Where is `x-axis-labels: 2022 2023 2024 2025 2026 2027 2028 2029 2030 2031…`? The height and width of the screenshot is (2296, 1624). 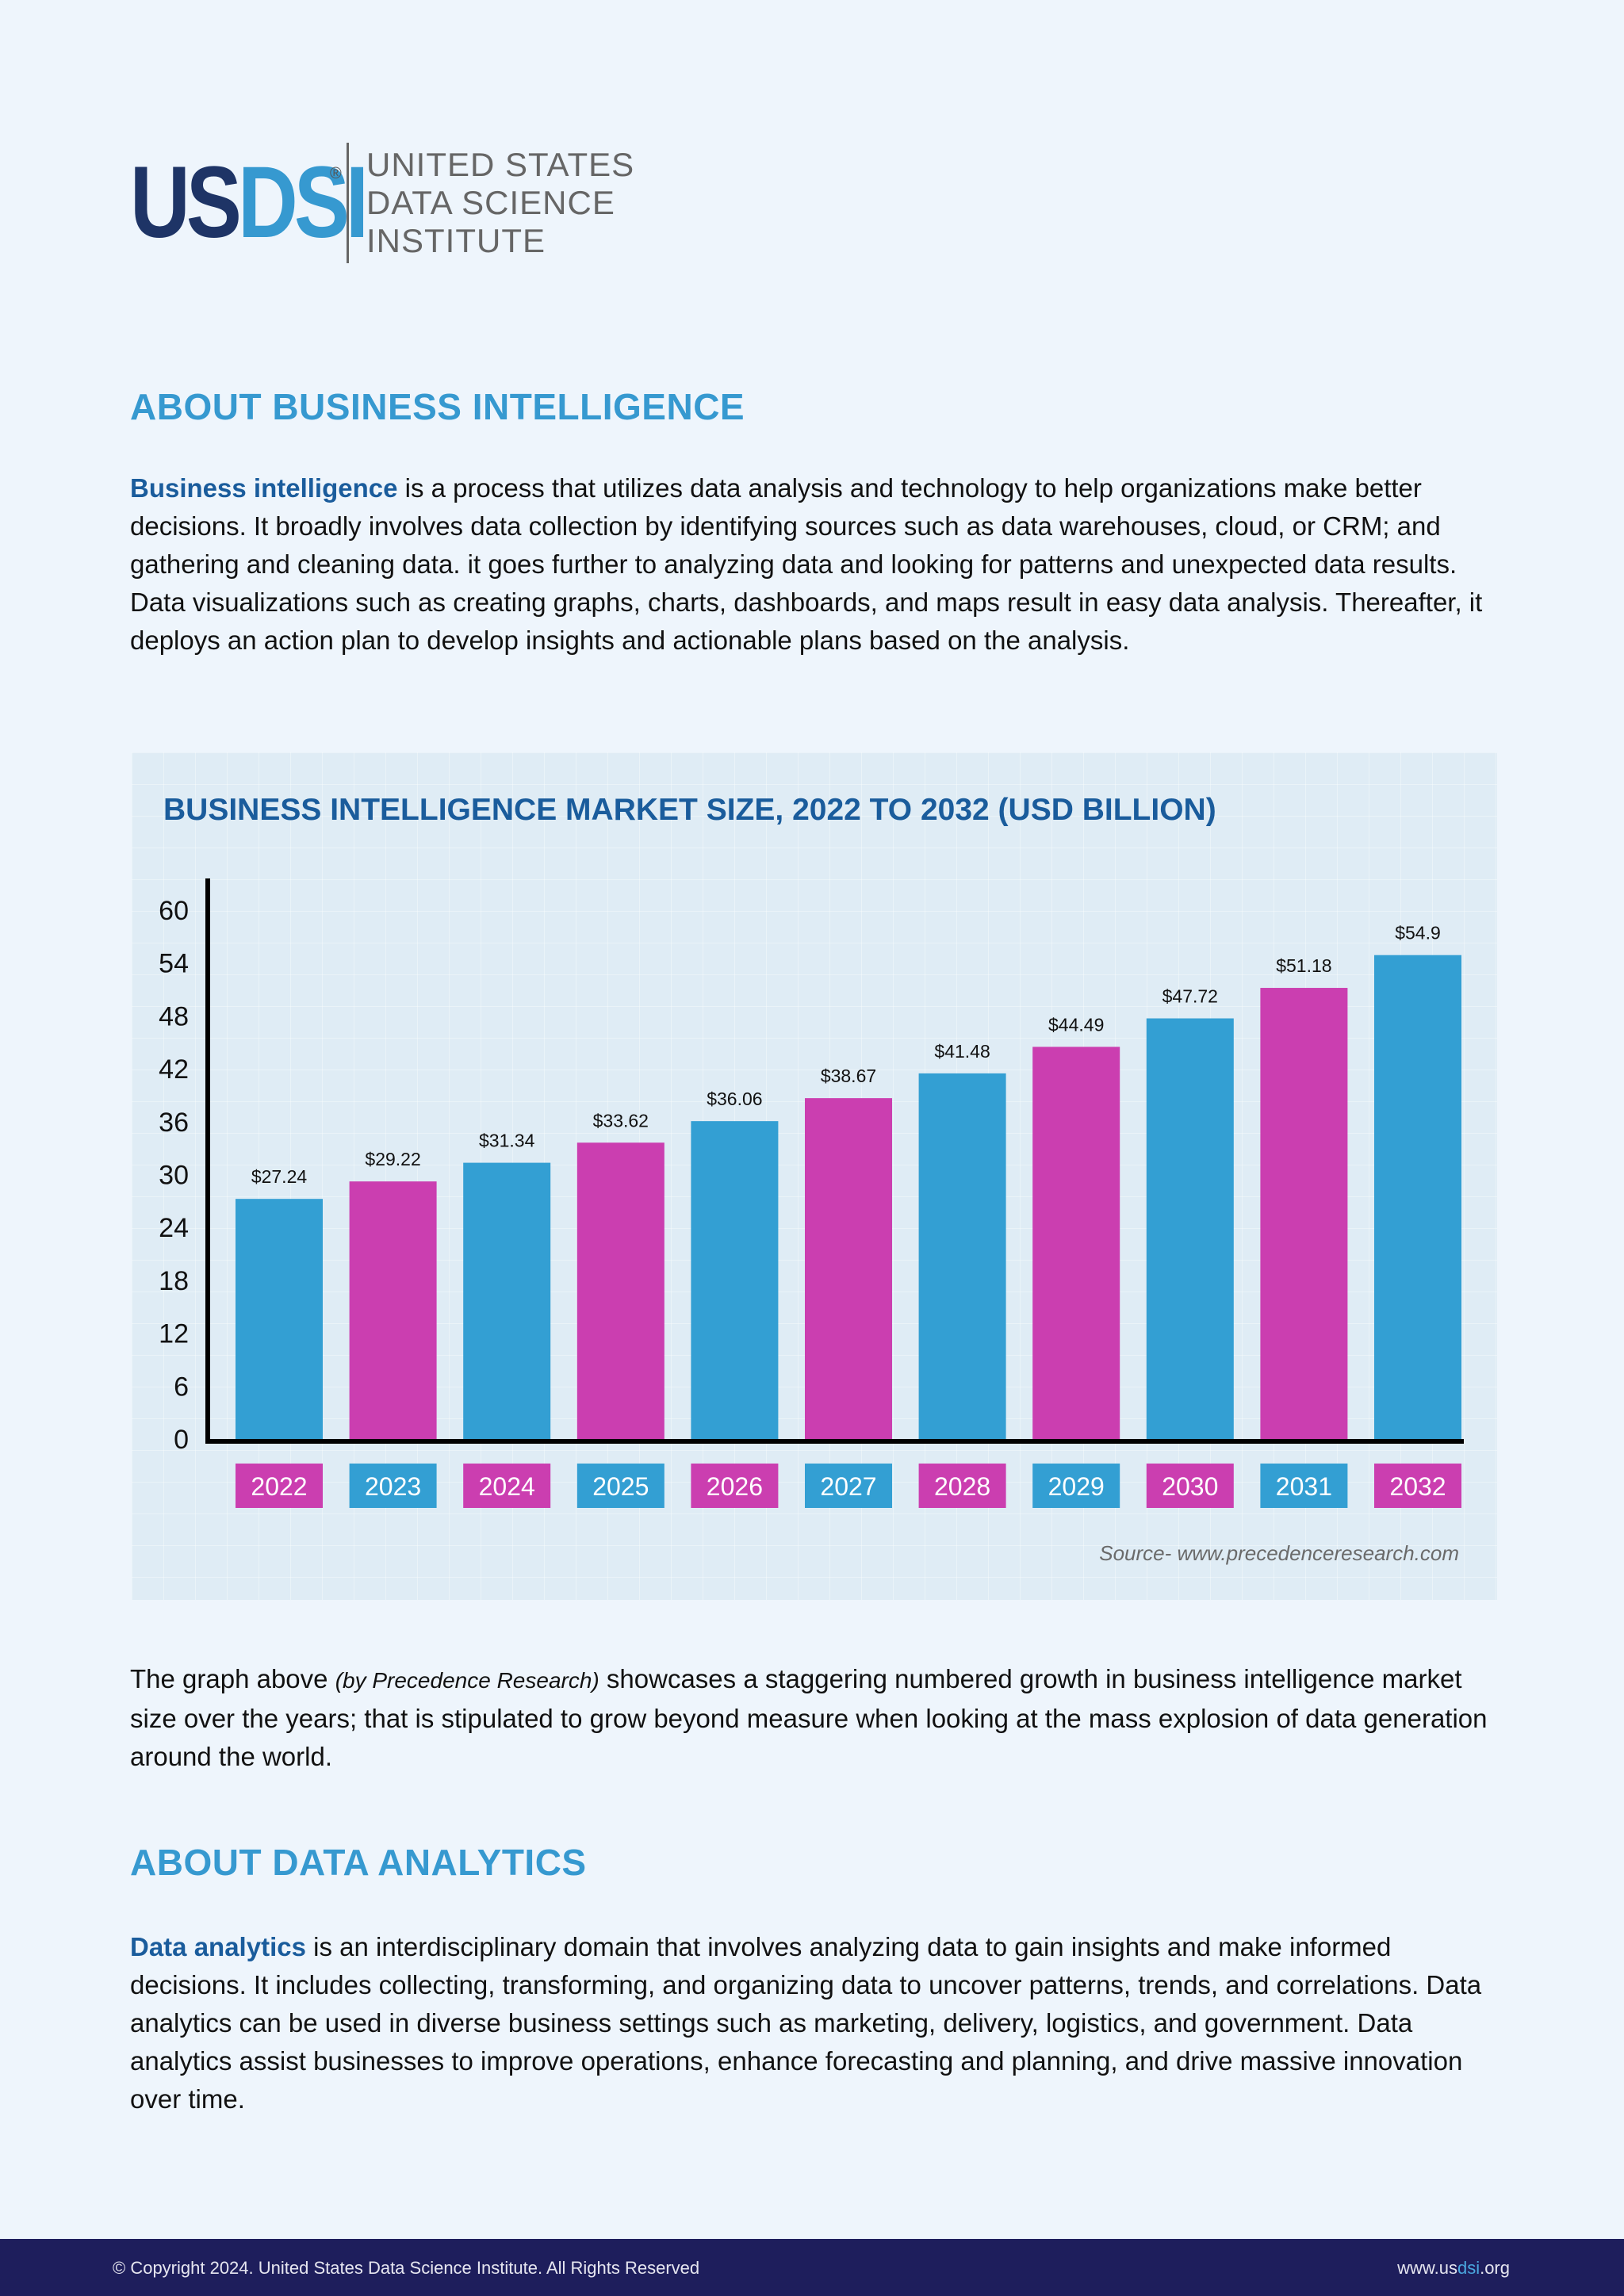 x-axis-labels: 2022 2023 2024 2025 2026 2027 2028 2029 2030 2031… is located at coordinates (848, 1486).